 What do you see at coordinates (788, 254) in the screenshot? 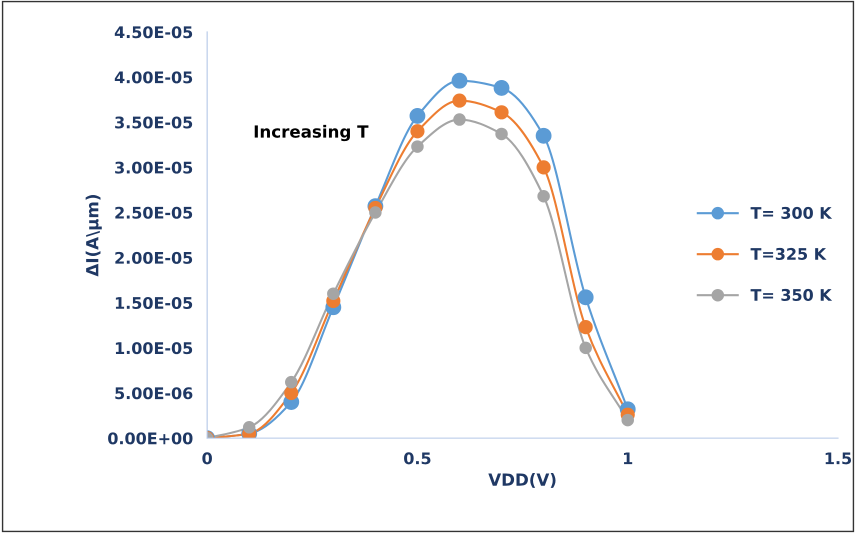
I see `legend-label: T=325 K` at bounding box center [788, 254].